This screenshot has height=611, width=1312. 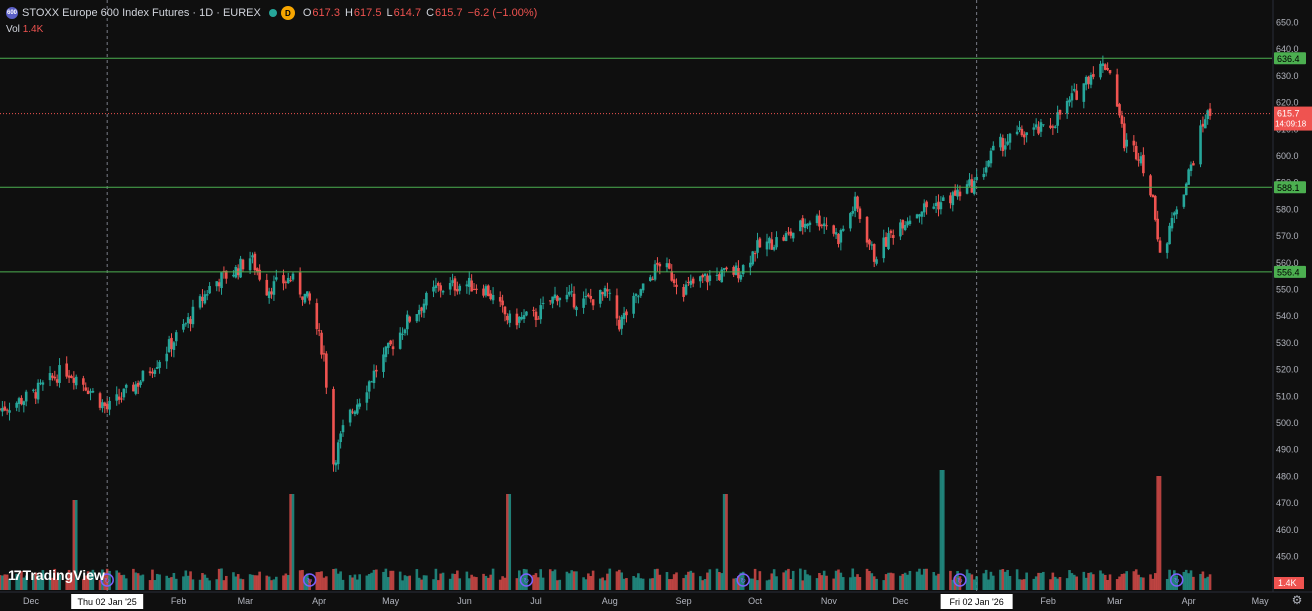 I want to click on time-tick-label: Oct, so click(x=755, y=601).